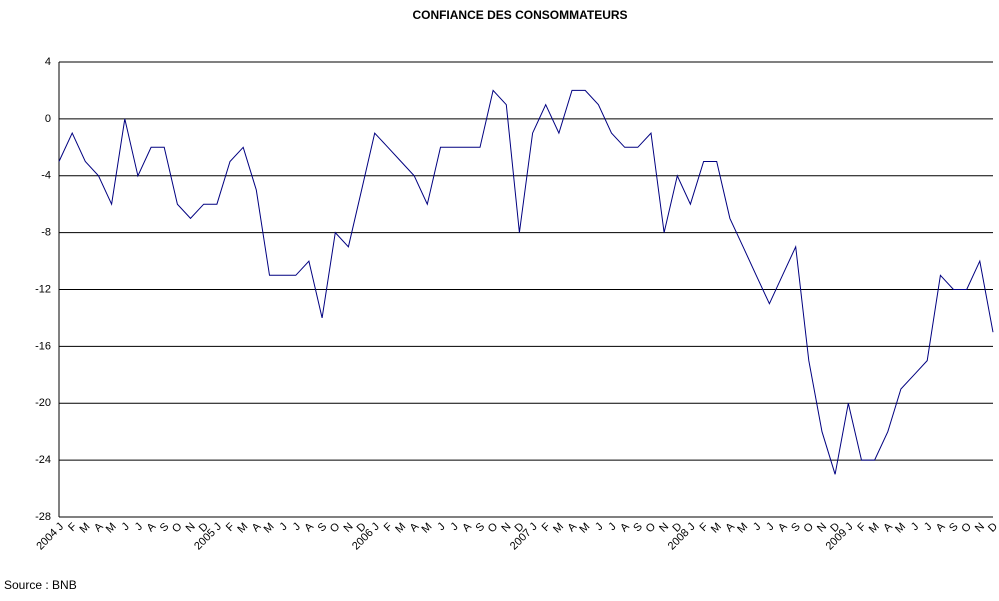 The width and height of the screenshot is (999, 601). Describe the element at coordinates (519, 15) in the screenshot. I see `chart-title: CONFIANCE DES CONSOMMATEURS` at that location.